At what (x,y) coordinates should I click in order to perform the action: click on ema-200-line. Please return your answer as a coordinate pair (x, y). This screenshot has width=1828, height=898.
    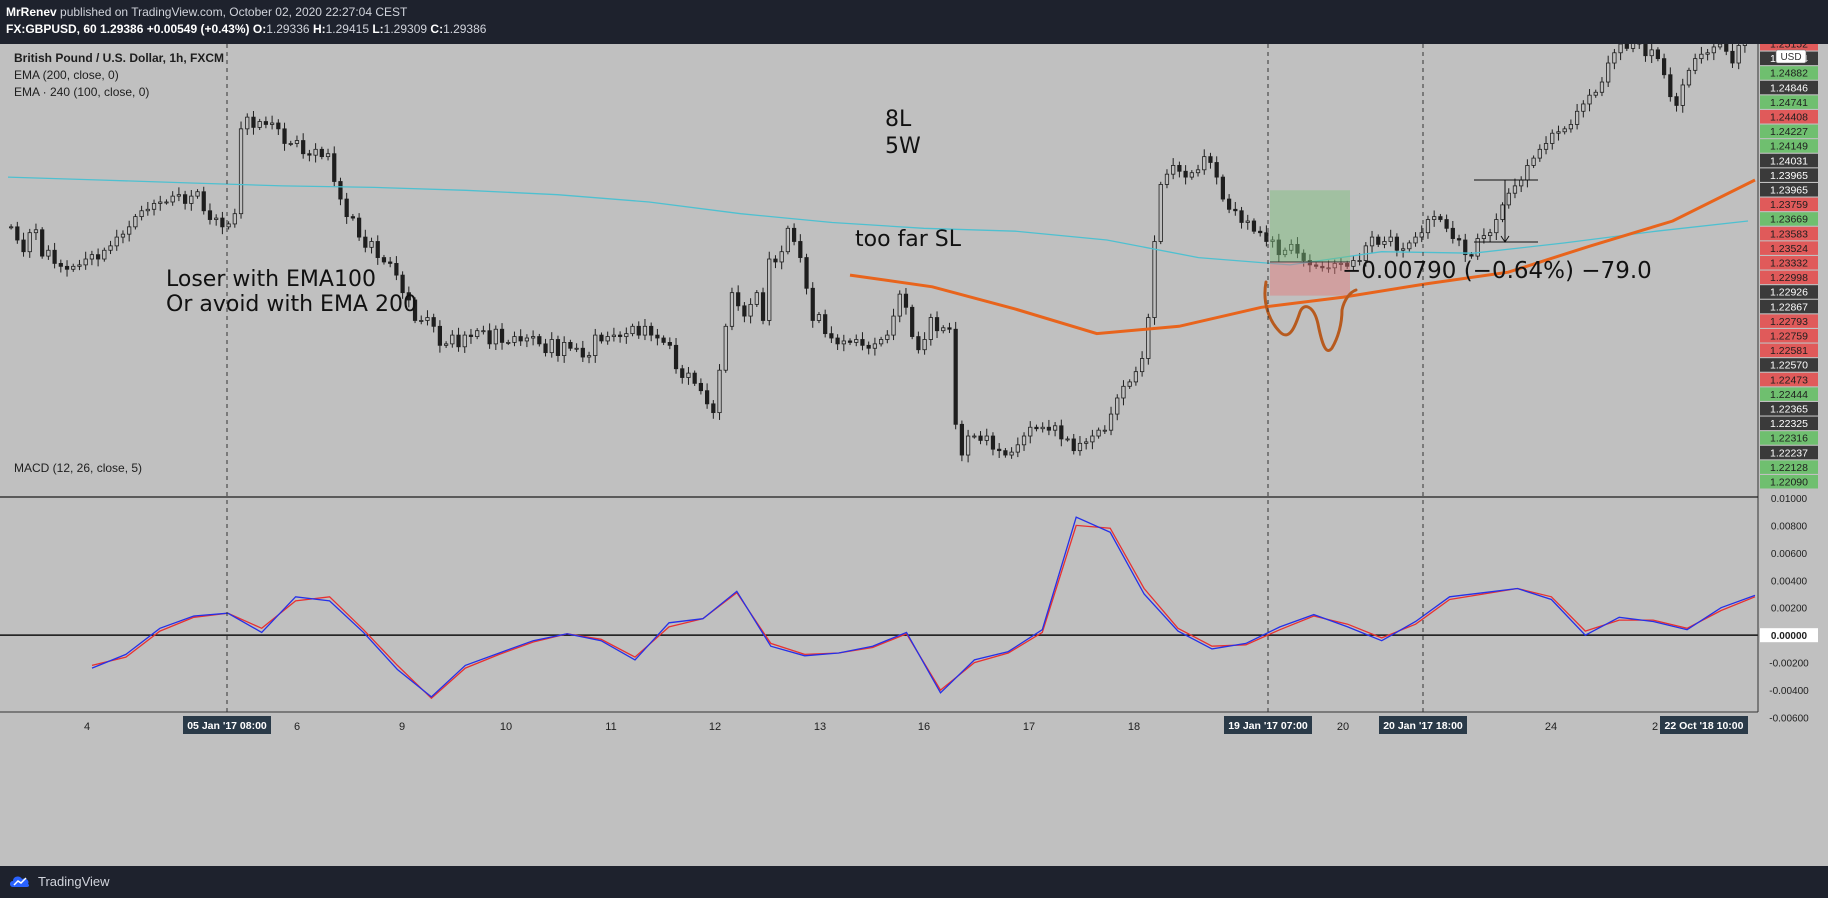
    Looking at the image, I should click on (878, 221).